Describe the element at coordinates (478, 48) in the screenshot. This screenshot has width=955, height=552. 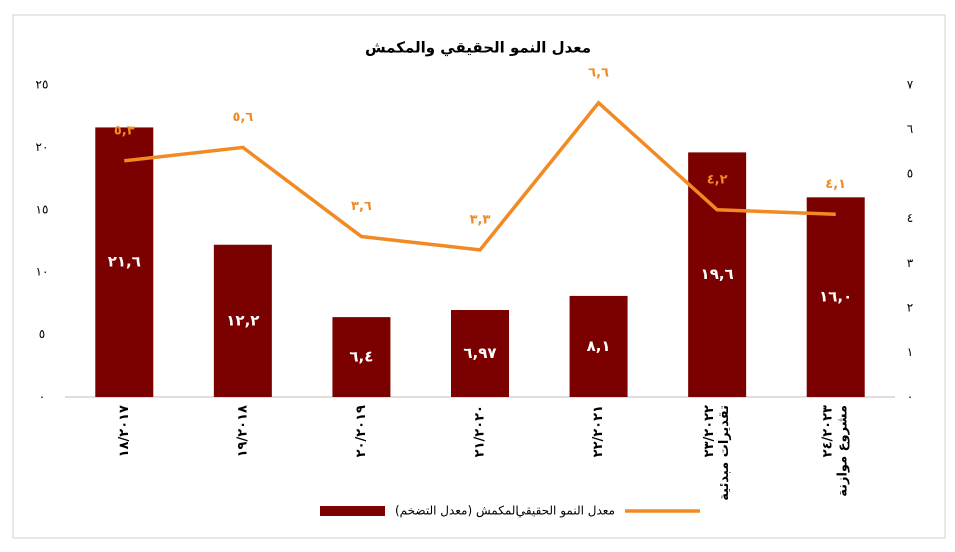
I see `chart-title: معدل النمو الحقيقي والمكمش` at that location.